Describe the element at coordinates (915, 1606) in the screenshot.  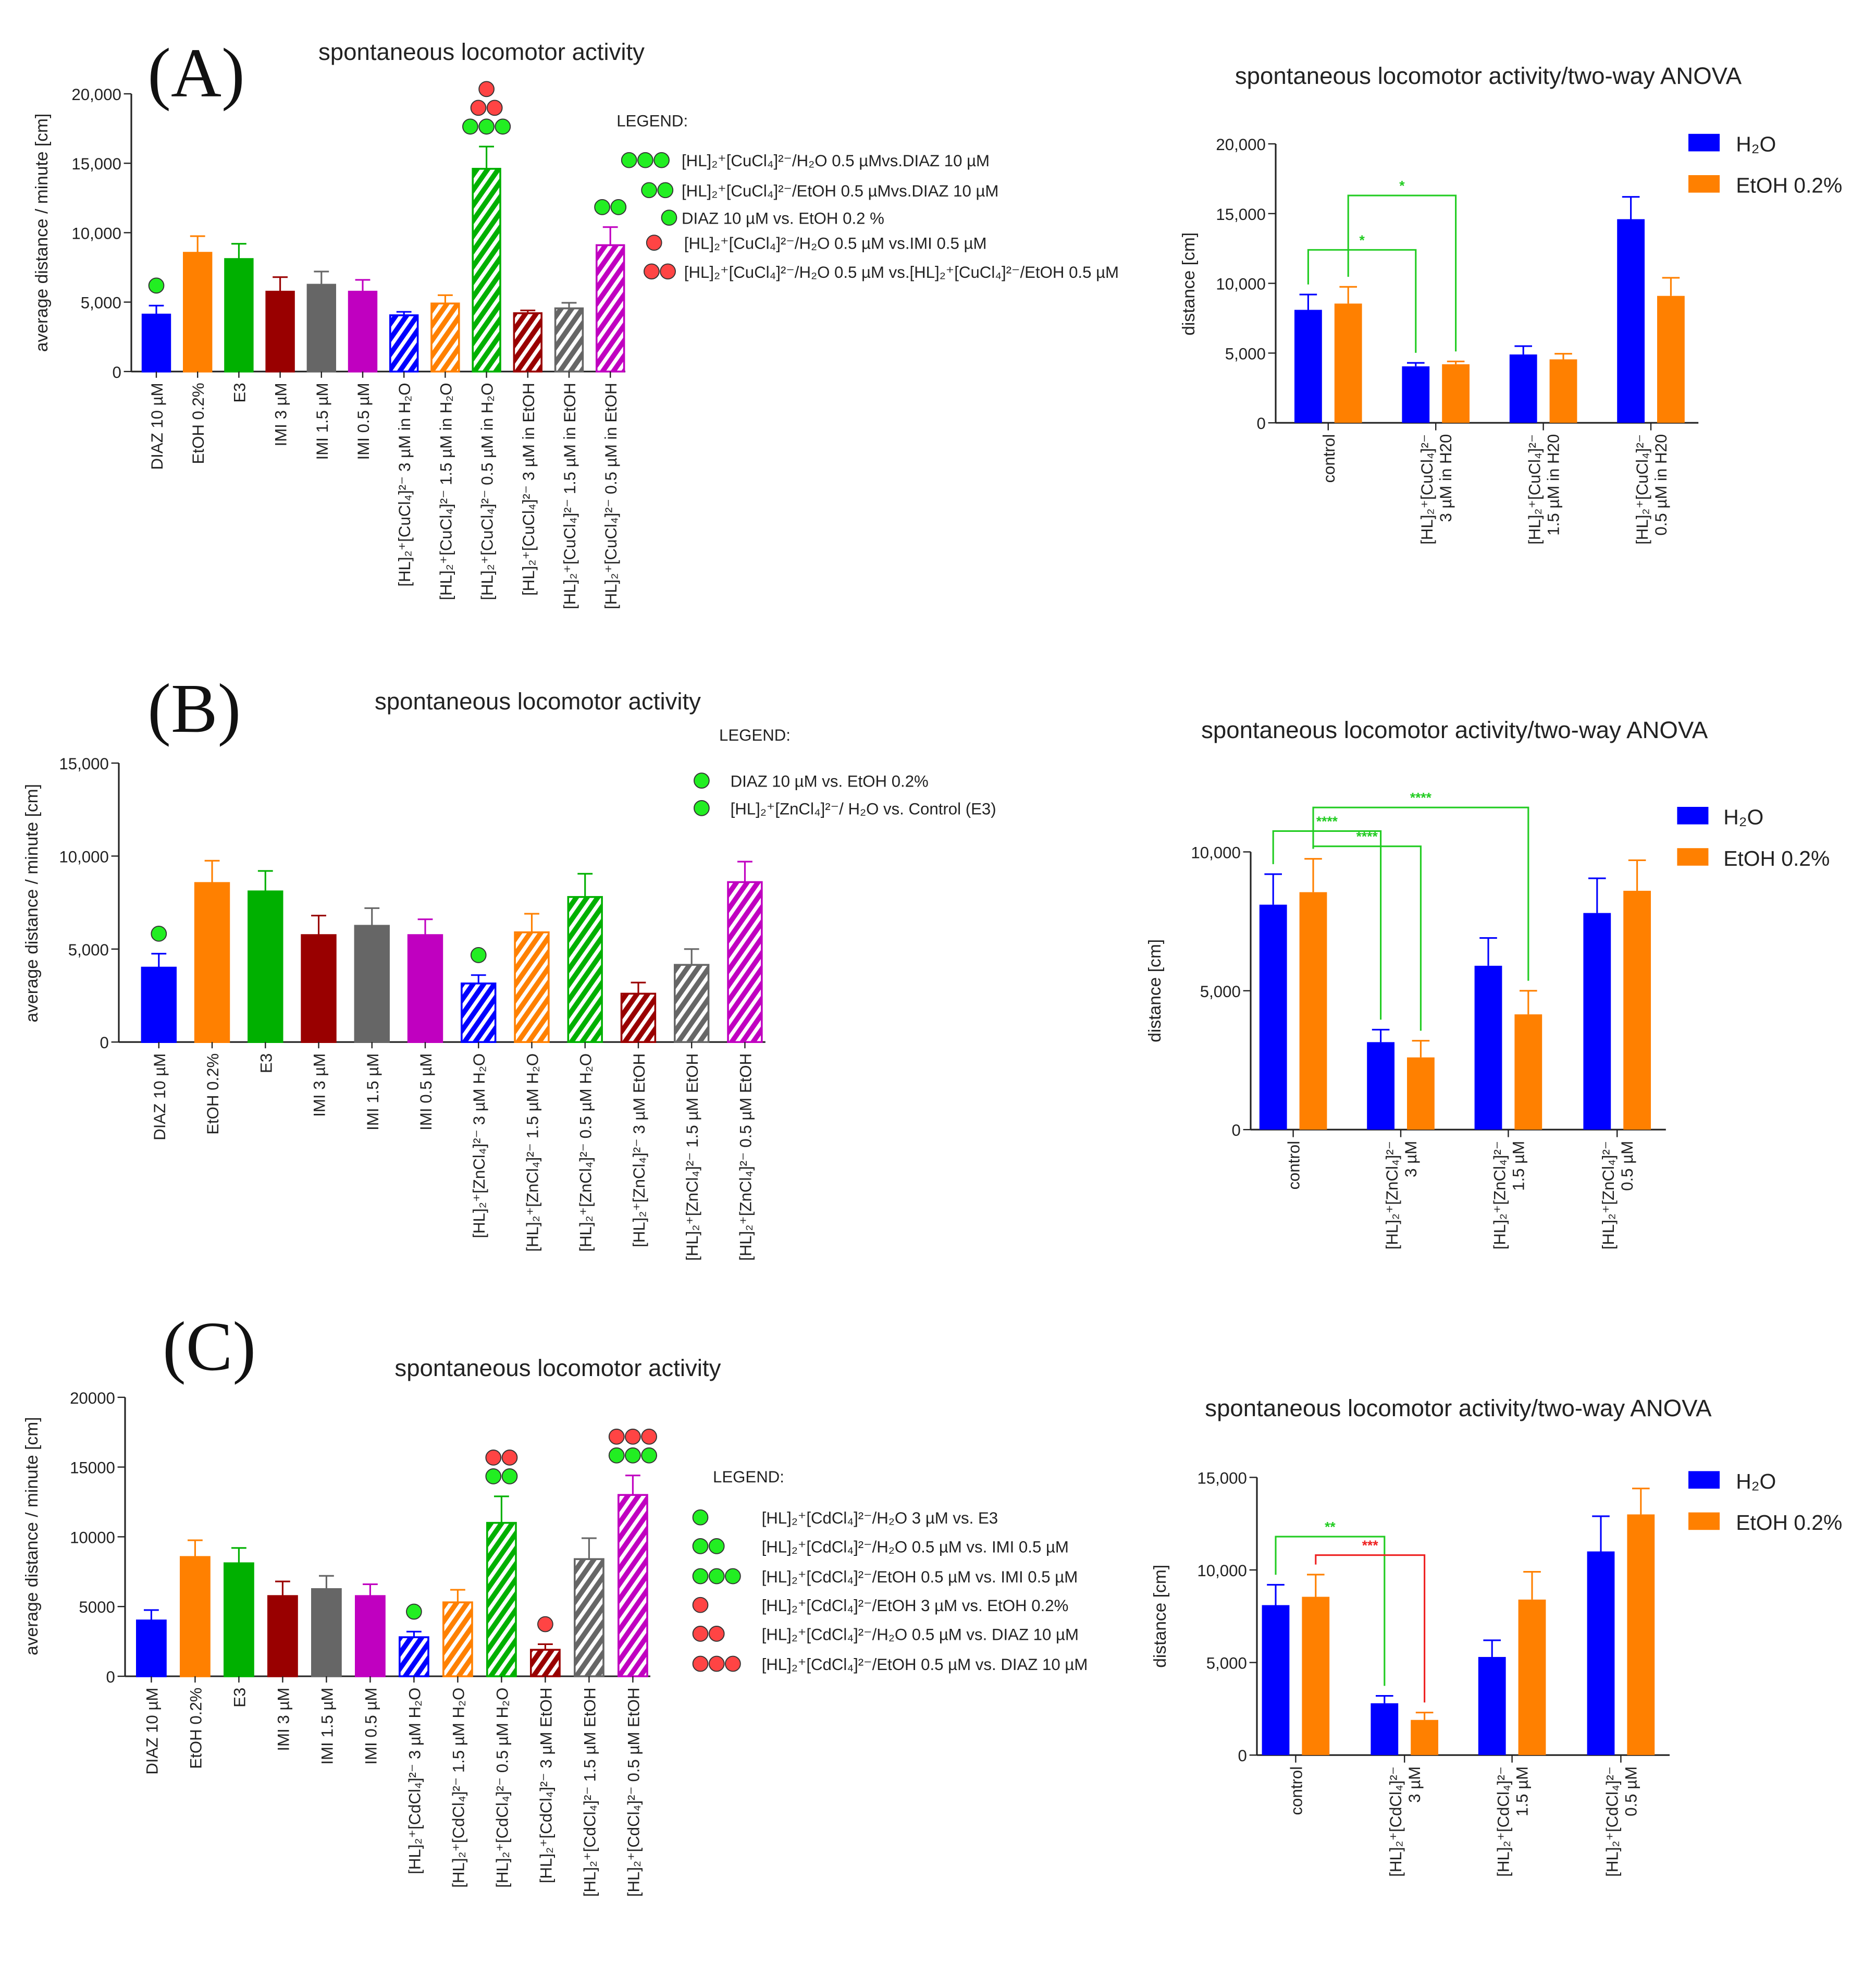
I see `legend-entry: [HL]₂⁺[CdCl₄]²⁻/EtOH 3 µM vs. EtOH 0.2%` at that location.